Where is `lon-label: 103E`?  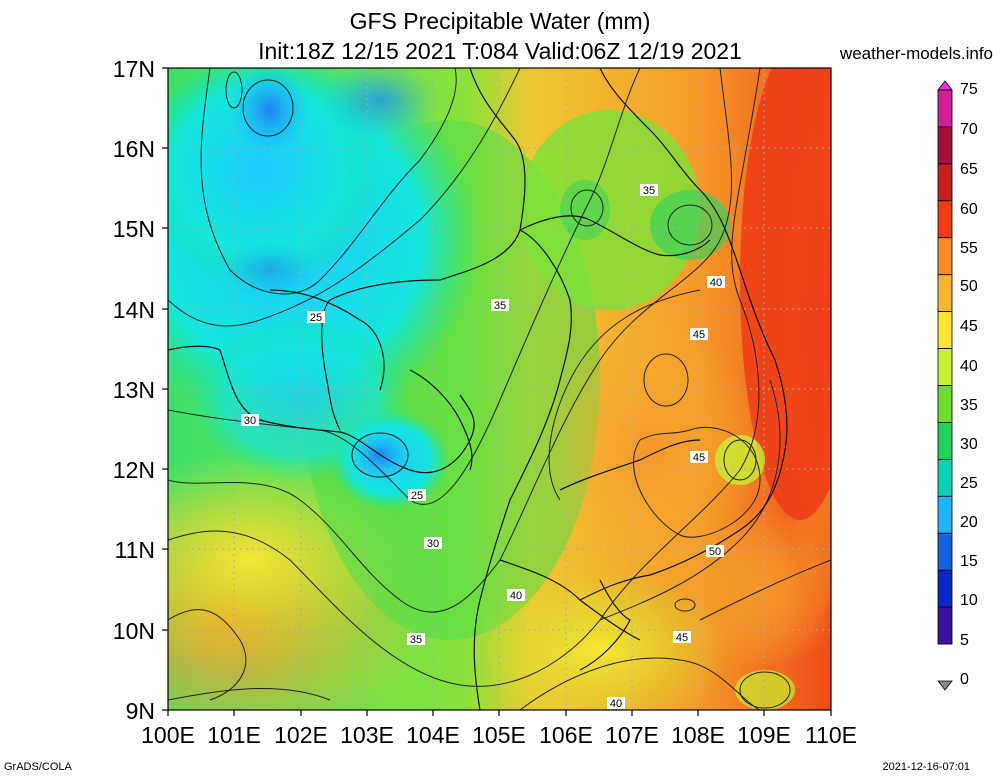
lon-label: 103E is located at coordinates (367, 735).